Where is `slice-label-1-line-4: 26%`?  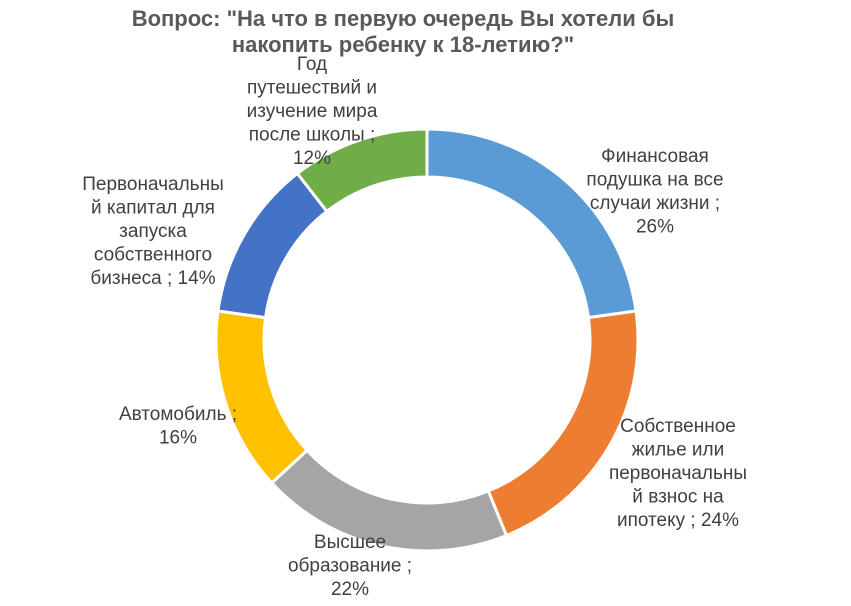 slice-label-1-line-4: 26% is located at coordinates (655, 227).